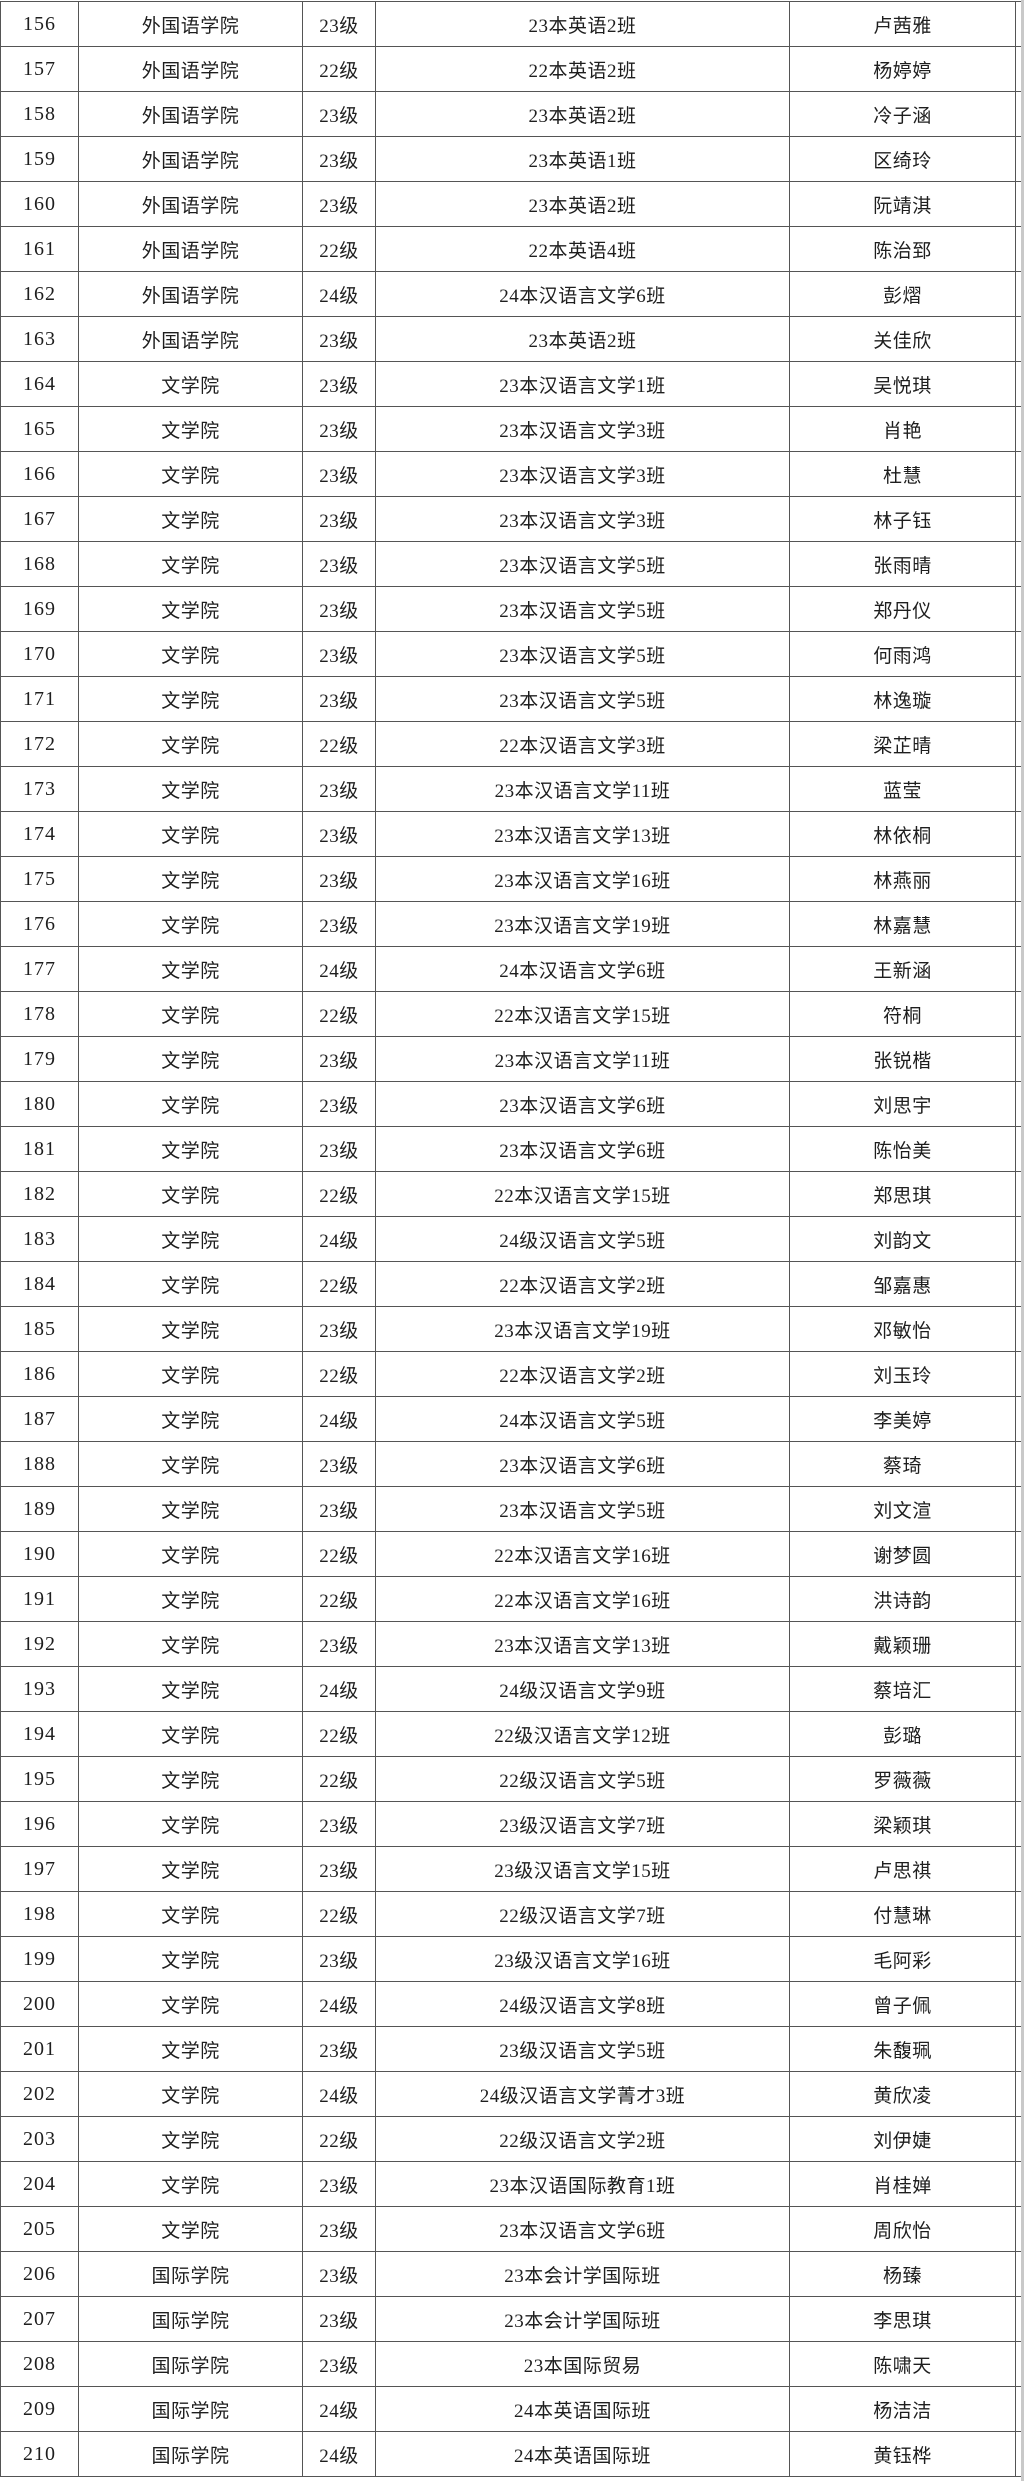 This screenshot has height=2481, width=1024. What do you see at coordinates (902, 2049) in the screenshot?
I see `cell-student-name: 朱馥珮` at bounding box center [902, 2049].